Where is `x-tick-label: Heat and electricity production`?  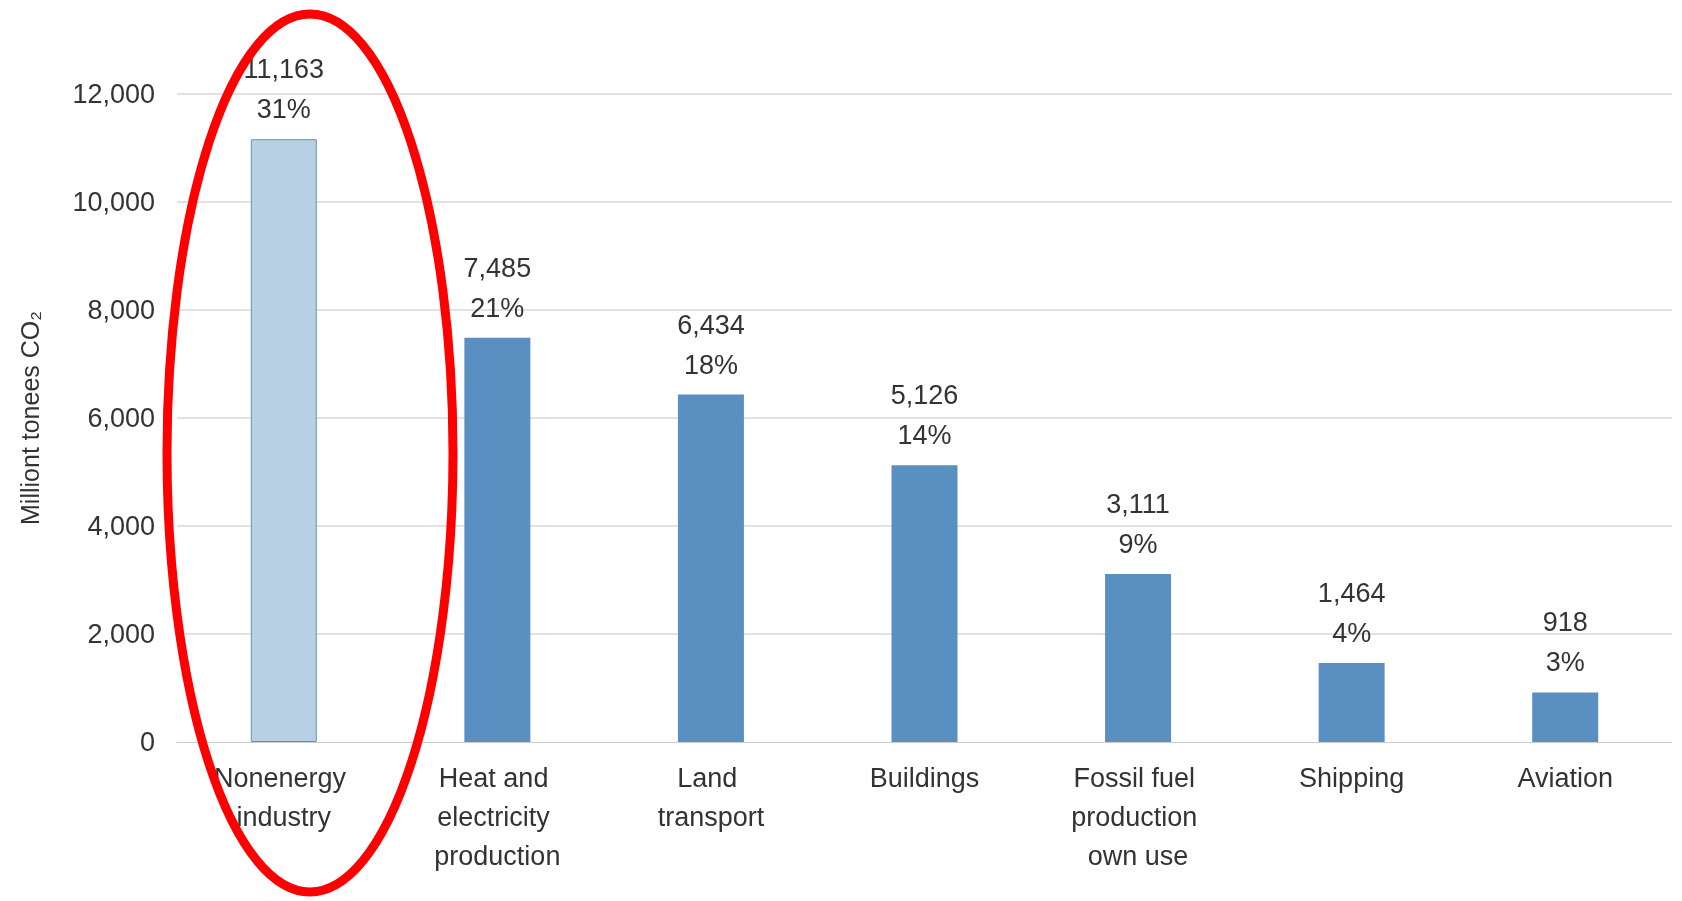
x-tick-label: Heat and electricity production is located at coordinates (497, 816).